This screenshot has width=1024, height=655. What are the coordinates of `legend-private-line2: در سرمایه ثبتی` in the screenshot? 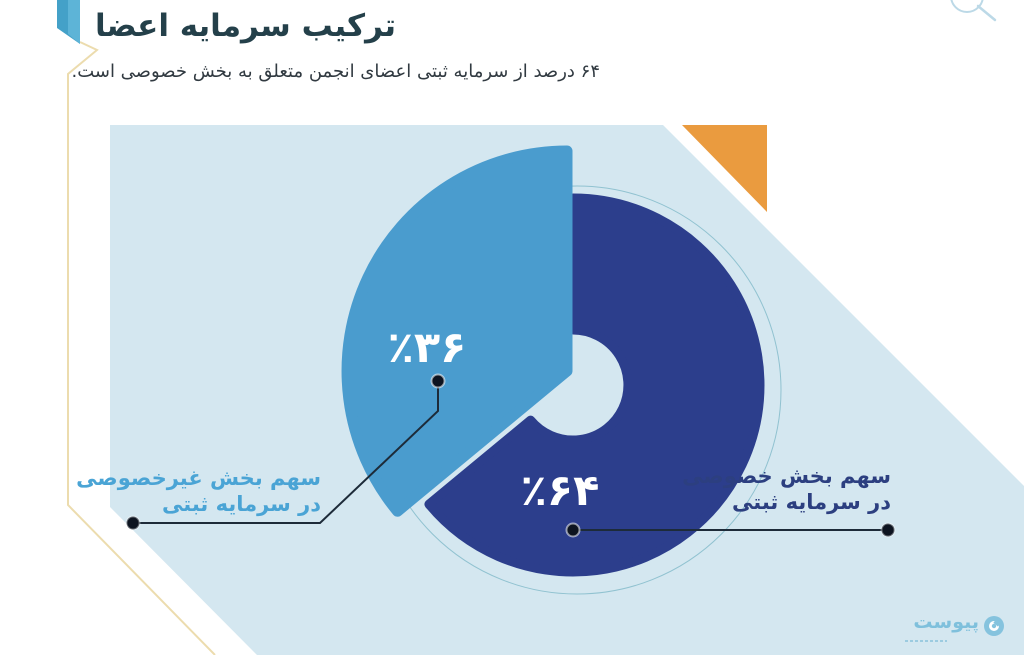 It's located at (811, 502).